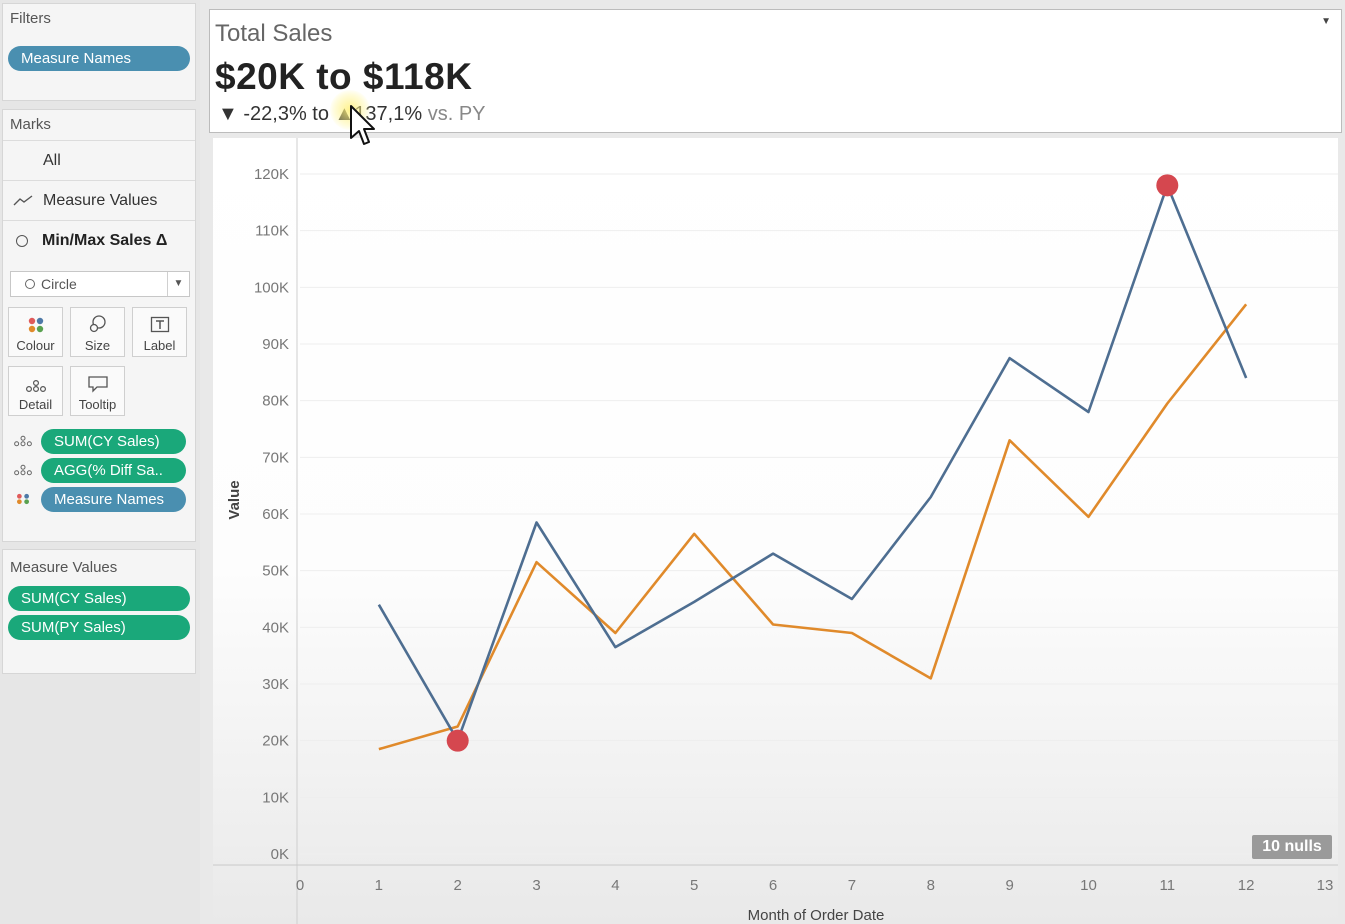 The image size is (1345, 924). What do you see at coordinates (275, 457) in the screenshot?
I see `y-tick-label: 70K` at bounding box center [275, 457].